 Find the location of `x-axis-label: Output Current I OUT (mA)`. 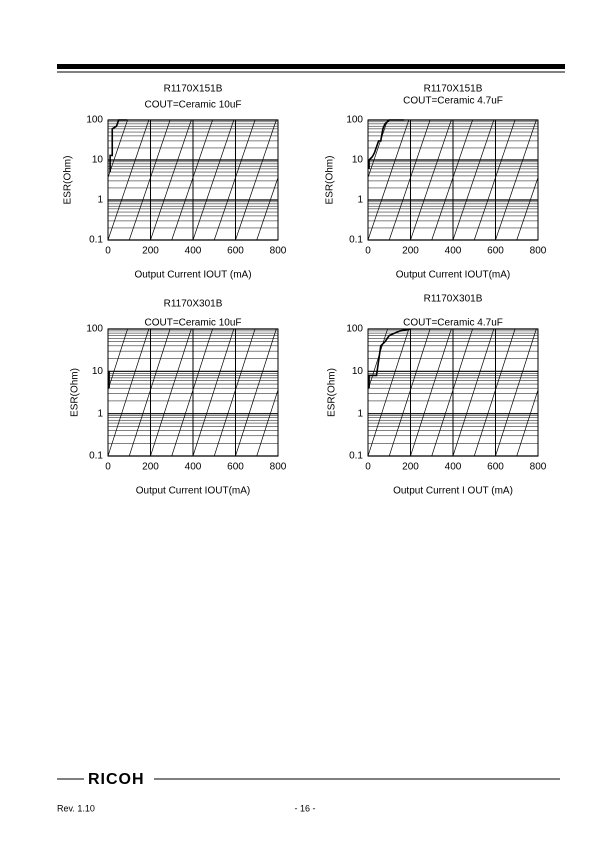

x-axis-label: Output Current I OUT (mA) is located at coordinates (453, 491).